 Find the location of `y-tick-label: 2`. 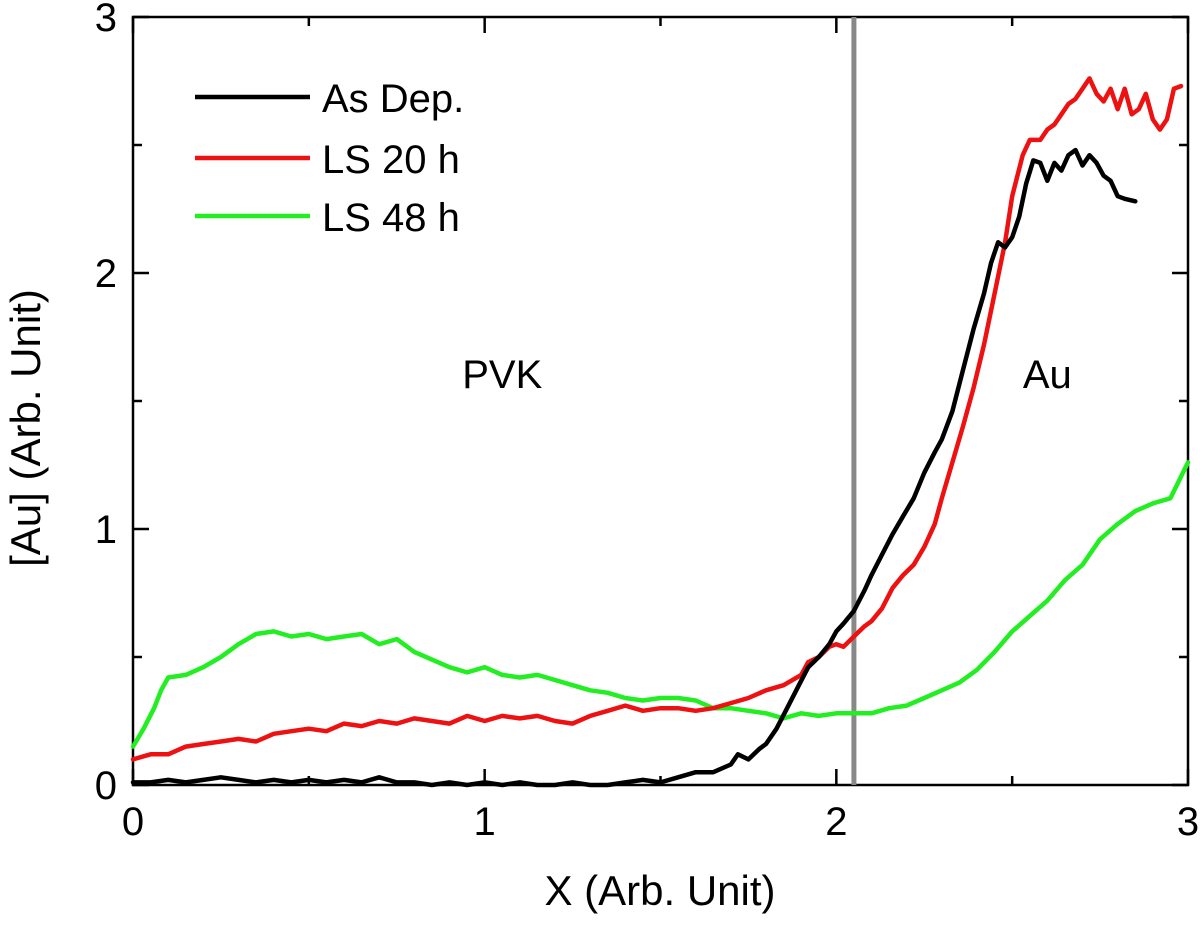

y-tick-label: 2 is located at coordinates (106, 274).